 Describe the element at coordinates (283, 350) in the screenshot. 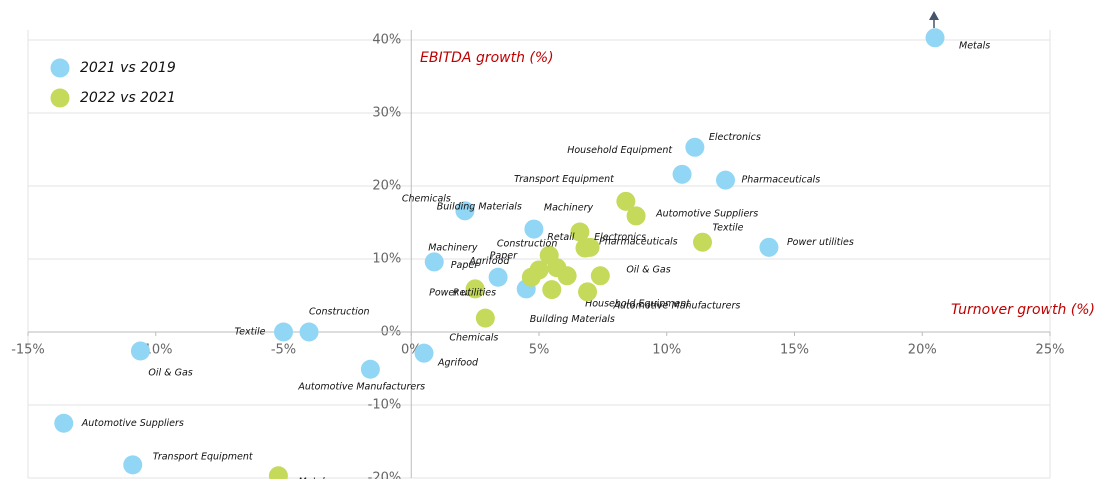

I see `x-tick-label: -5%` at that location.